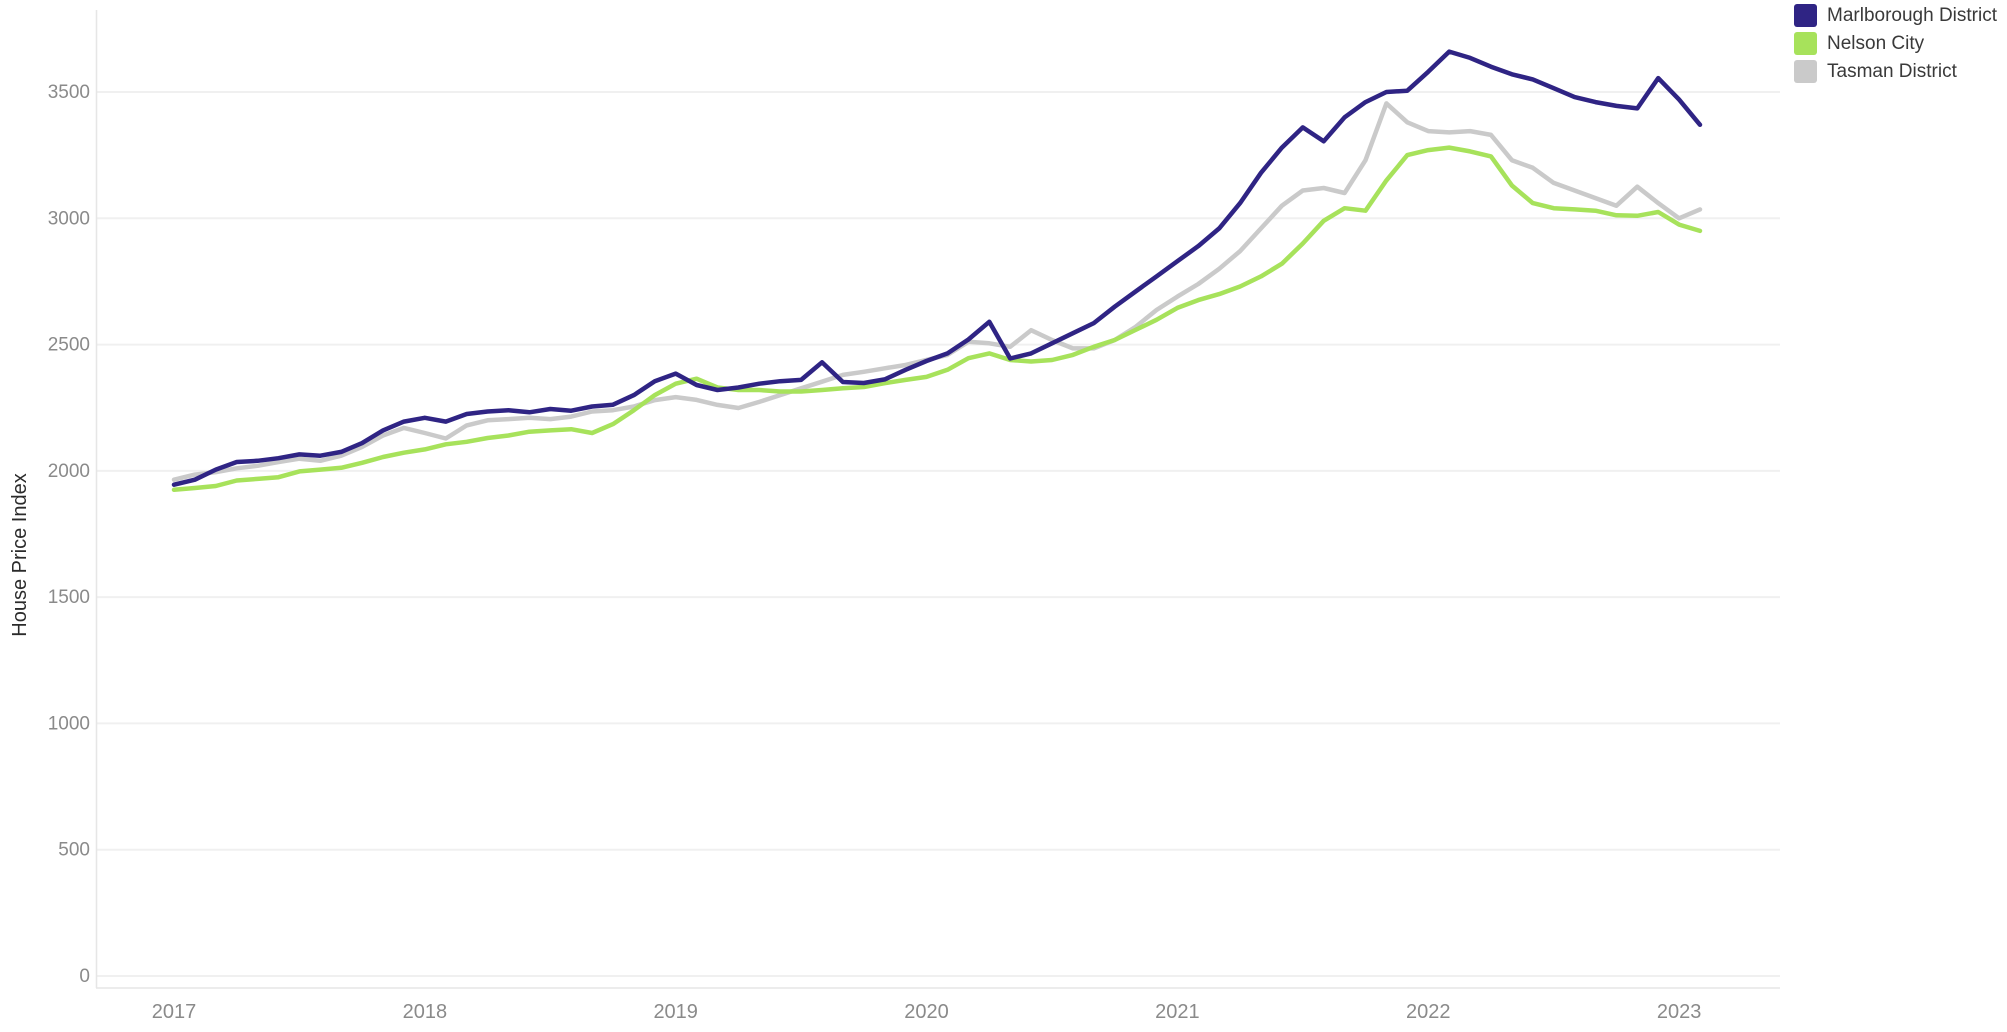 The height and width of the screenshot is (1032, 2007). I want to click on x-tick-label-2021: 2021, so click(1177, 1012).